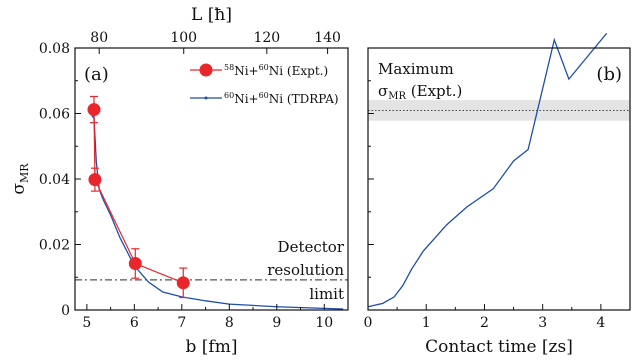 Image resolution: width=636 pixels, height=360 pixels. What do you see at coordinates (86, 323) in the screenshot?
I see `x-tick-label: 5` at bounding box center [86, 323].